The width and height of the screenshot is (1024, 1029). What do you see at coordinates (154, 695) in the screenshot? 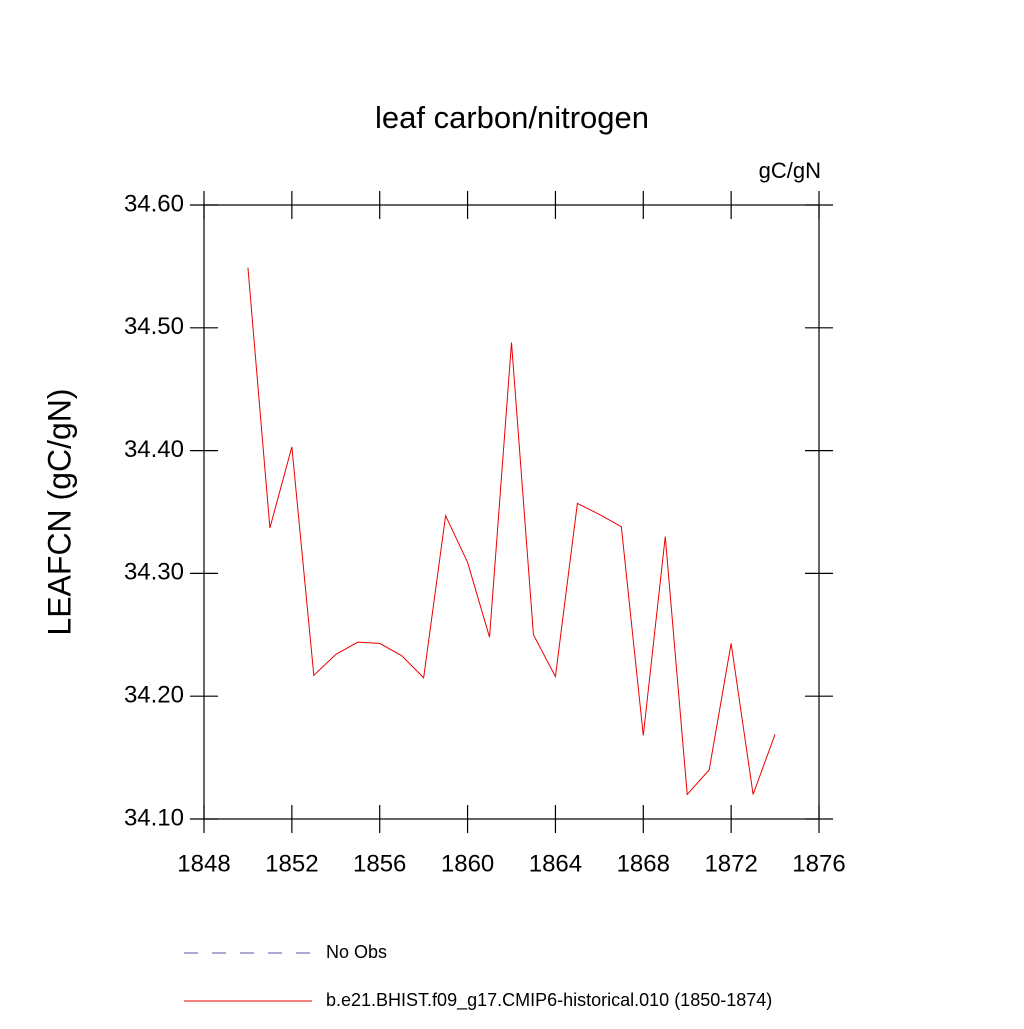
I see `y-tick-label: 34.20` at bounding box center [154, 695].